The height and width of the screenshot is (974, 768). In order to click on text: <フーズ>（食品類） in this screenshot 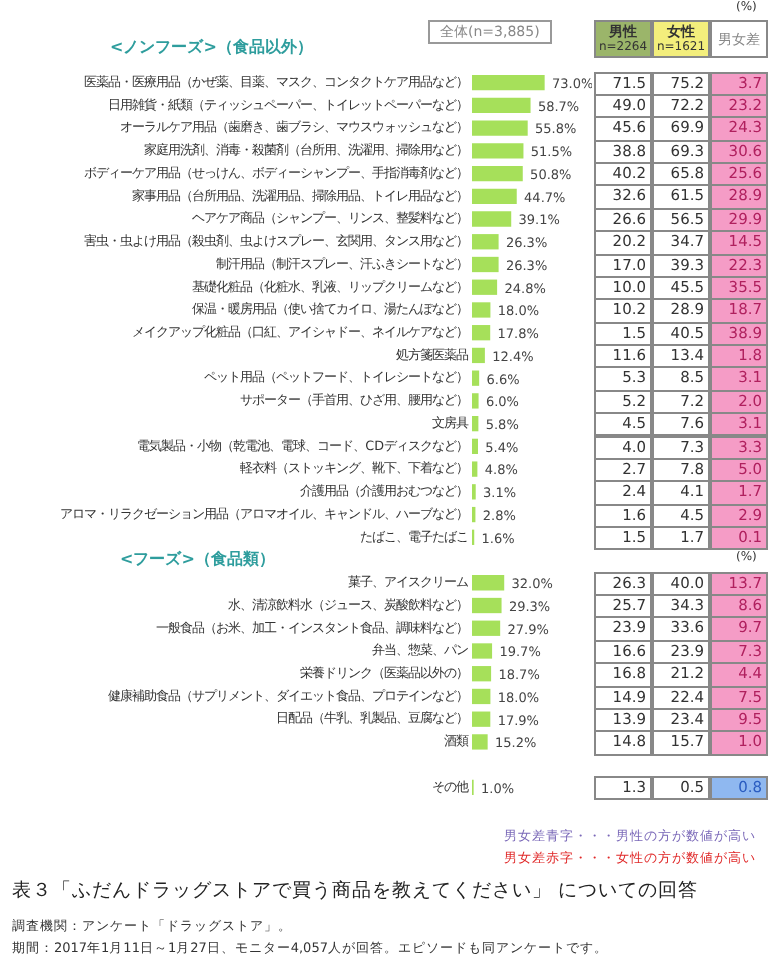, I will do `click(197, 559)`.